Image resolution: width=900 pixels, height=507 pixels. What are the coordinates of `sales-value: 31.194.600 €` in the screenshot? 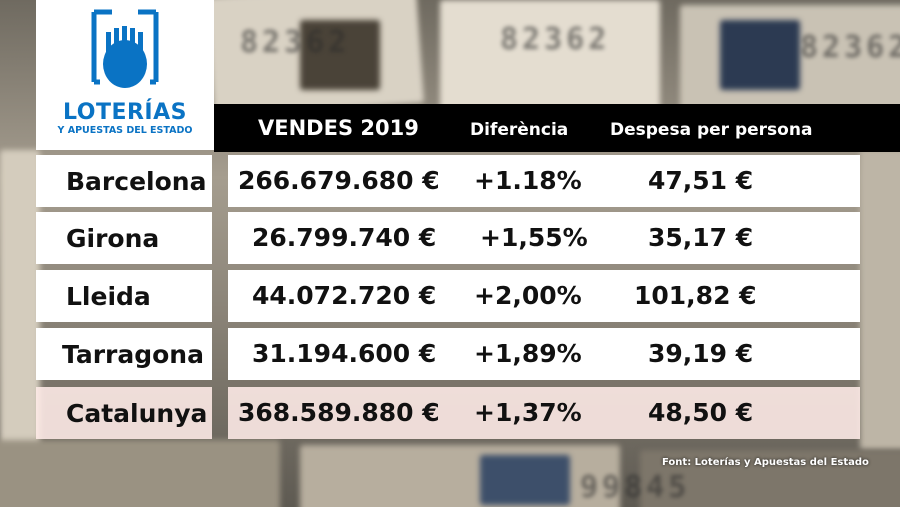 It's located at (344, 353).